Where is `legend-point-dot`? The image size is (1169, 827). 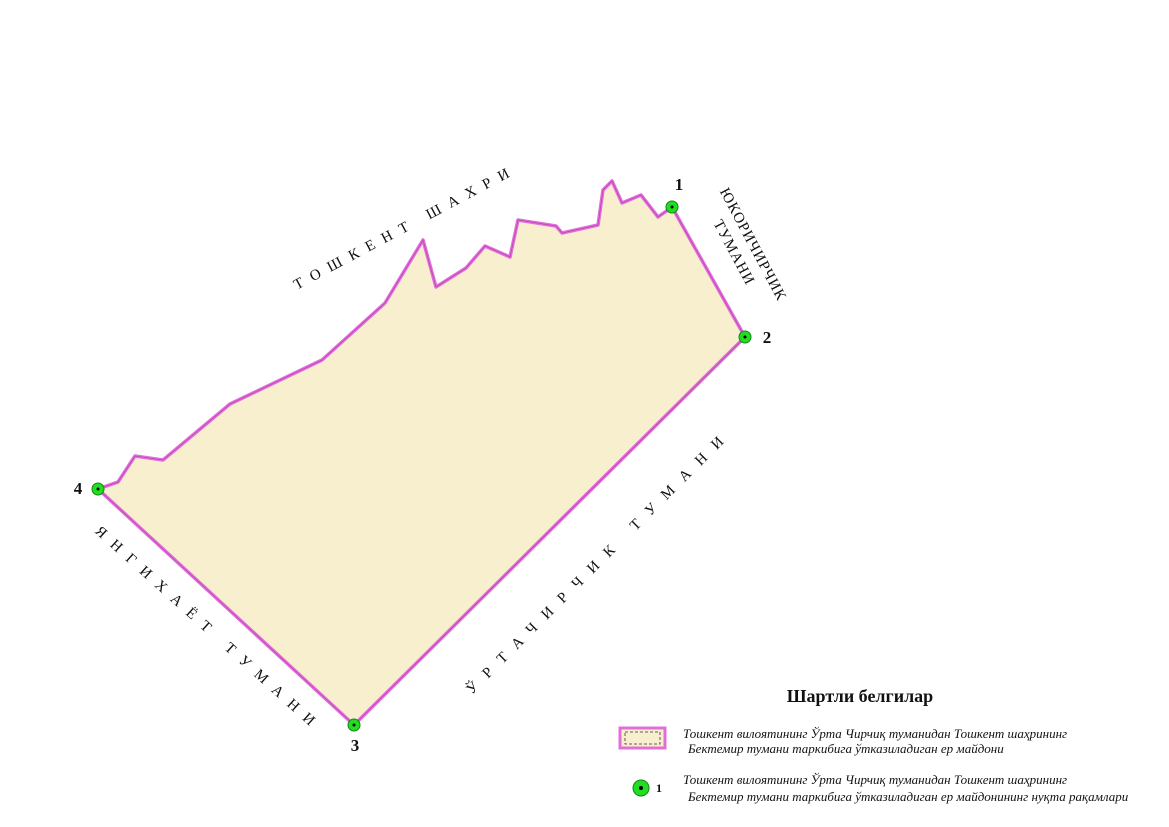 legend-point-dot is located at coordinates (641, 788).